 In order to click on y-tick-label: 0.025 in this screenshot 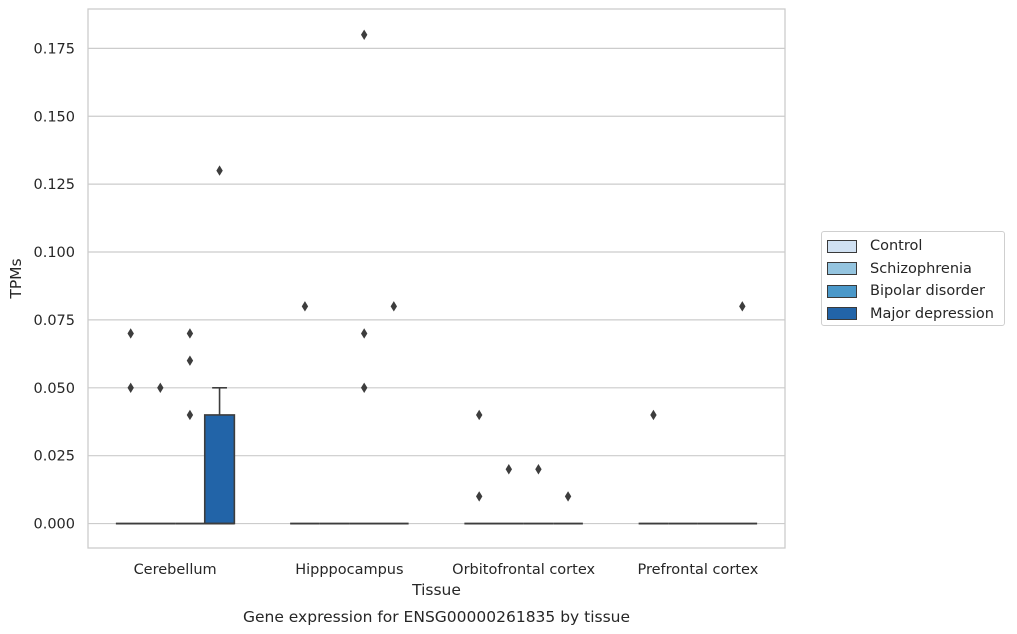, I will do `click(54, 457)`.